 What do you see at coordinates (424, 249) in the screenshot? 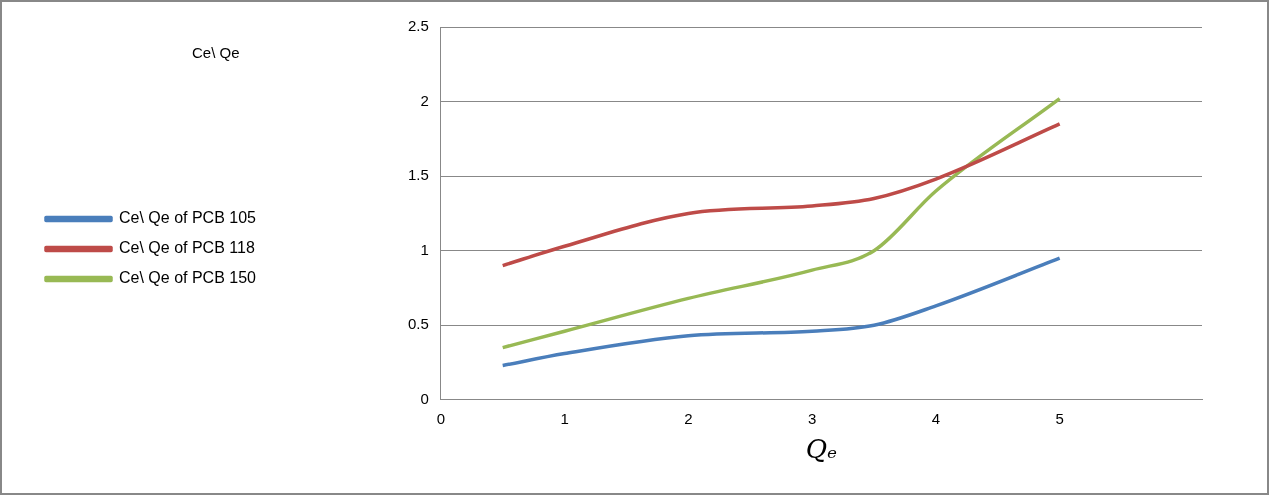
I see `y-tick-label: 1` at bounding box center [424, 249].